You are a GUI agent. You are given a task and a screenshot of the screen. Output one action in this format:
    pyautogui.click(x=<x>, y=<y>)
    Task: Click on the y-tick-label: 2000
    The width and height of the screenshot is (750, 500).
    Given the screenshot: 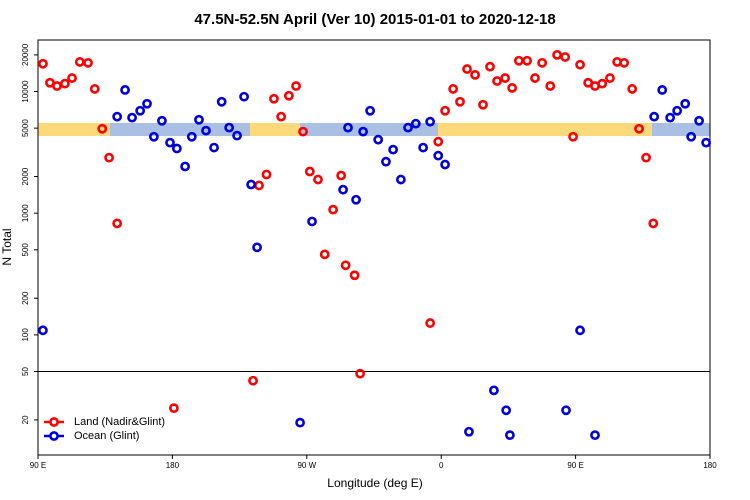 What is the action you would take?
    pyautogui.click(x=25, y=176)
    